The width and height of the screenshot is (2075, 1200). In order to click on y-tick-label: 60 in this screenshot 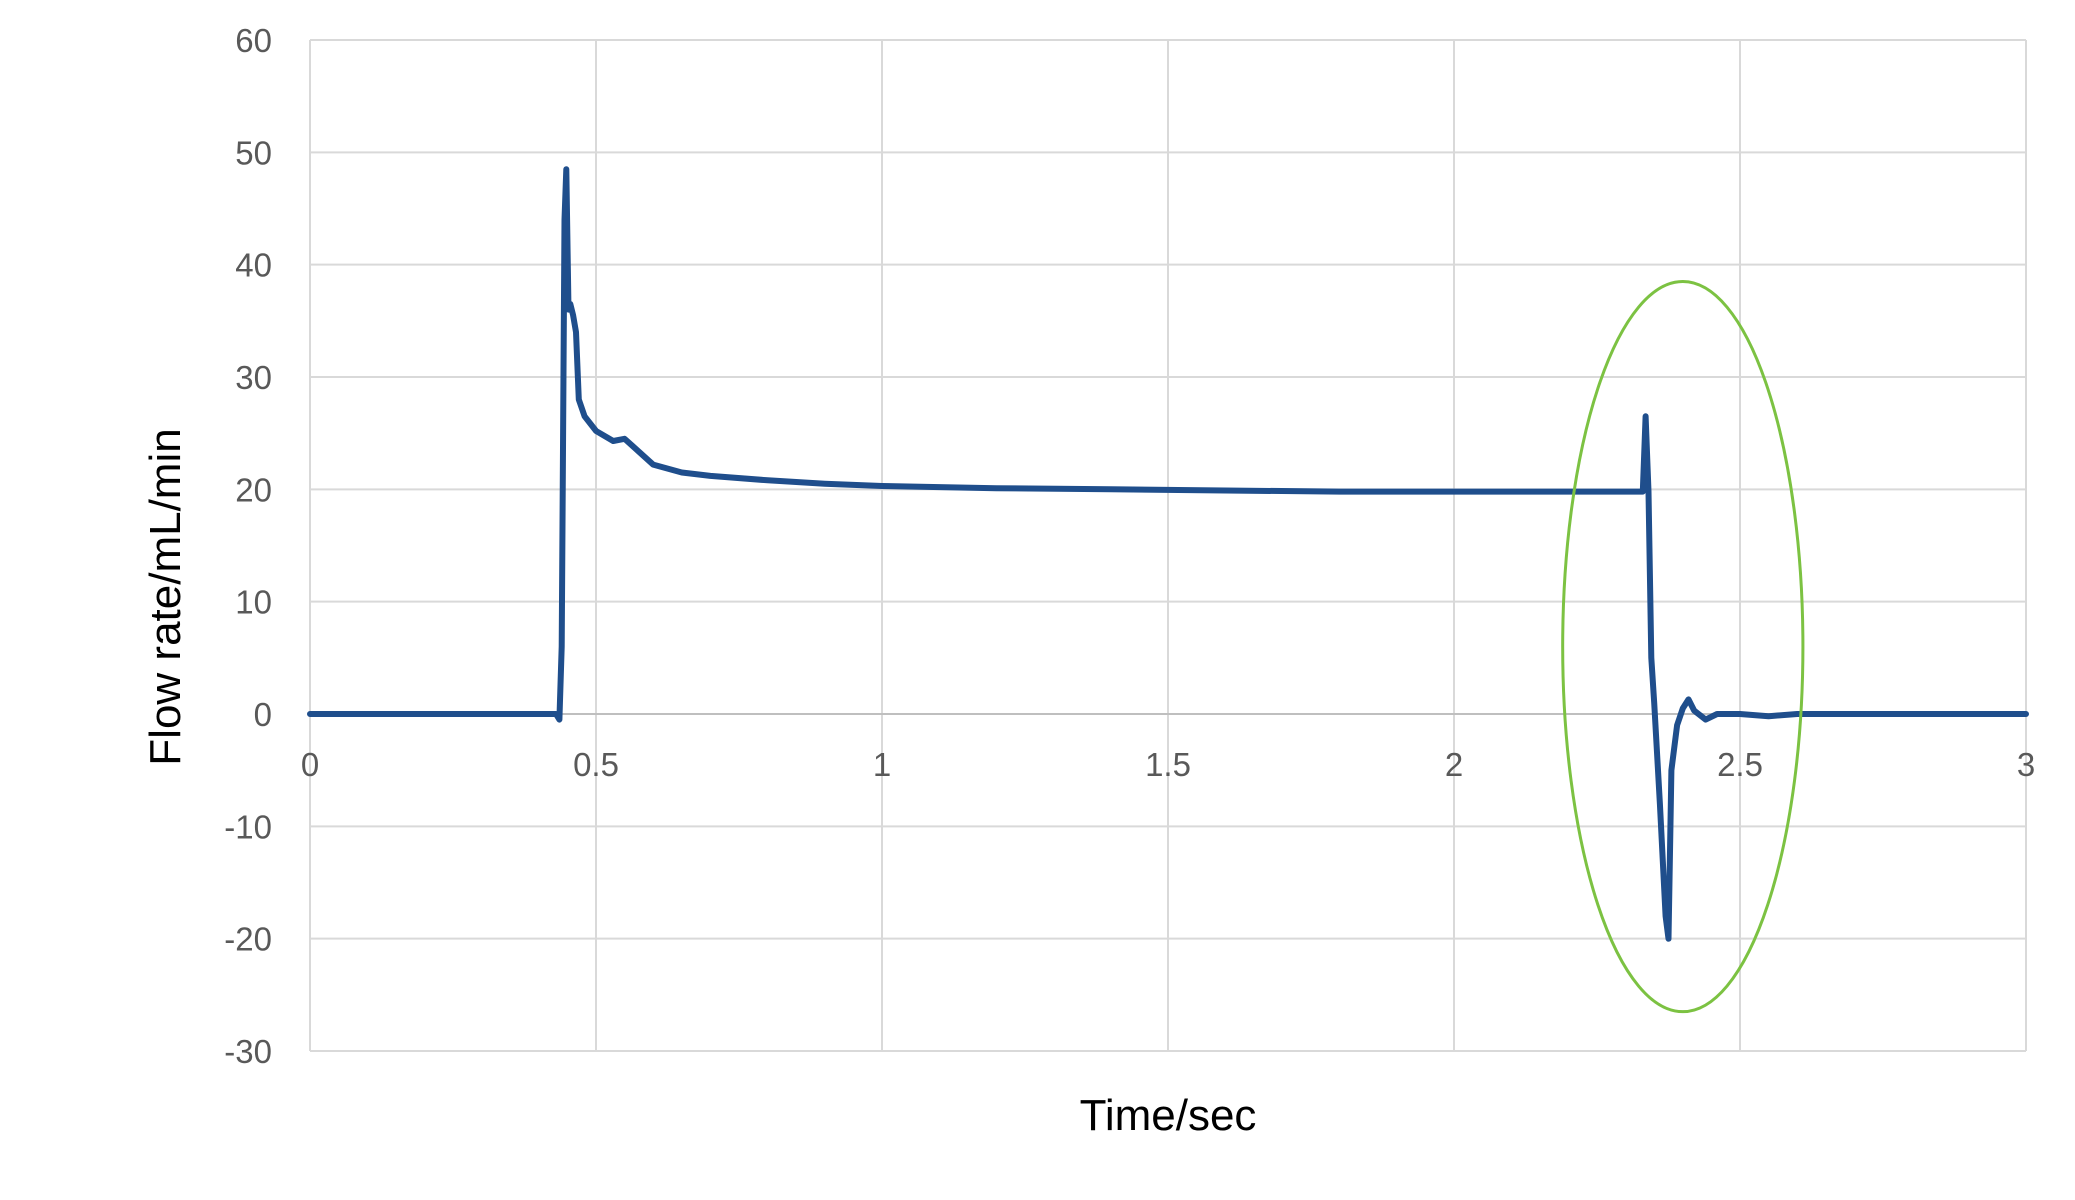, I will do `click(253, 40)`.